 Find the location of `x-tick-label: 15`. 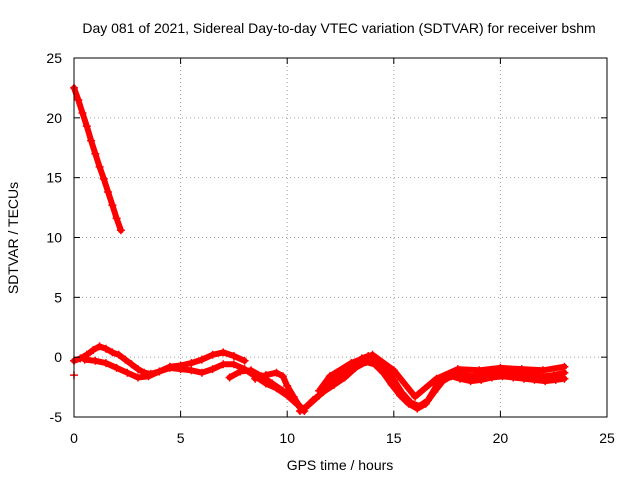

x-tick-label: 15 is located at coordinates (394, 438).